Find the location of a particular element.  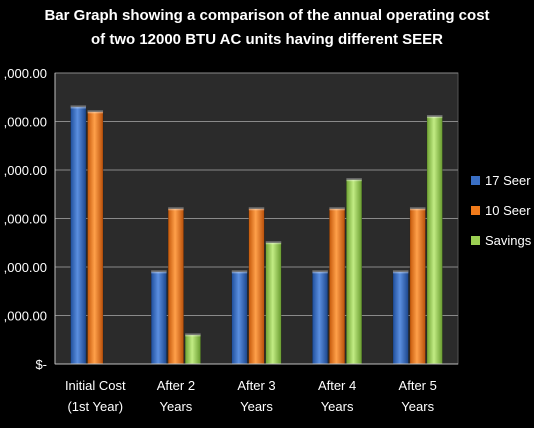

x-tick-label: After 5 is located at coordinates (418, 385).